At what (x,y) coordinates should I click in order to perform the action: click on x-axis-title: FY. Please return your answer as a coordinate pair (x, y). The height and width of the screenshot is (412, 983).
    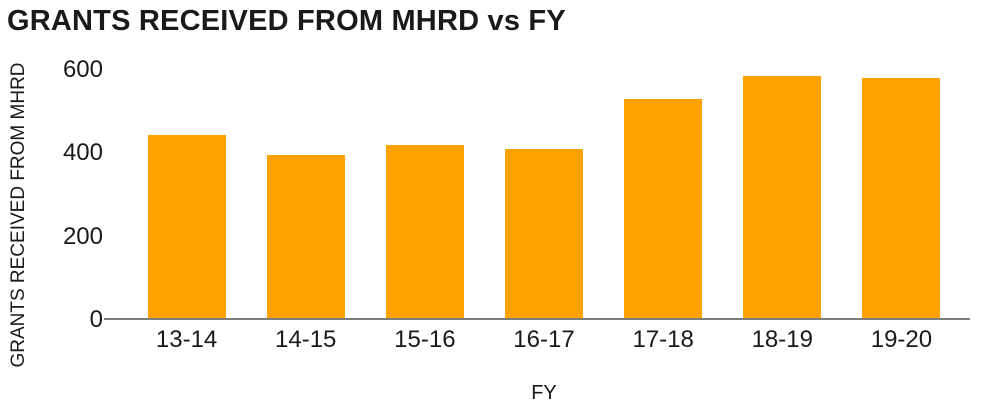
    Looking at the image, I should click on (544, 393).